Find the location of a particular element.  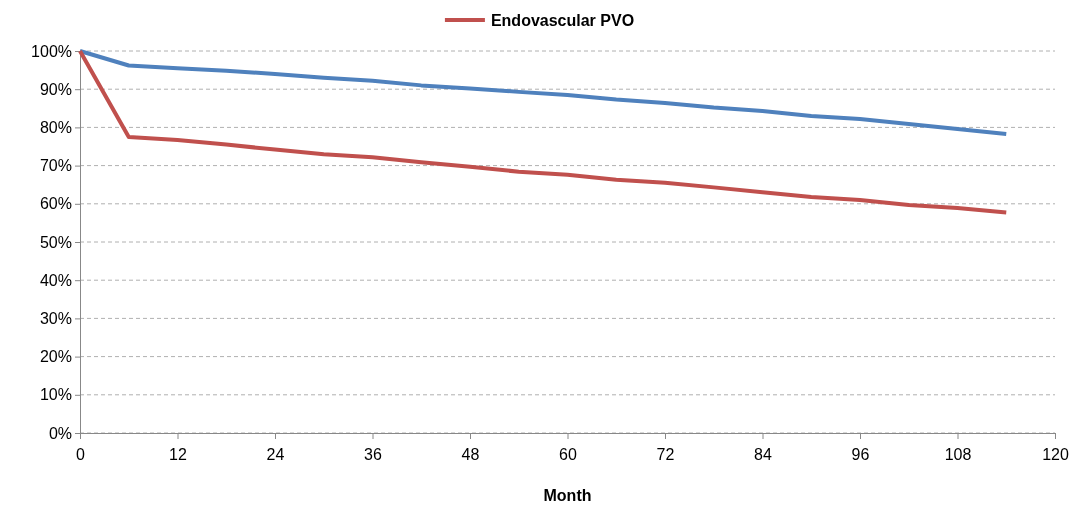

y-tick-label: 0% is located at coordinates (60, 433).